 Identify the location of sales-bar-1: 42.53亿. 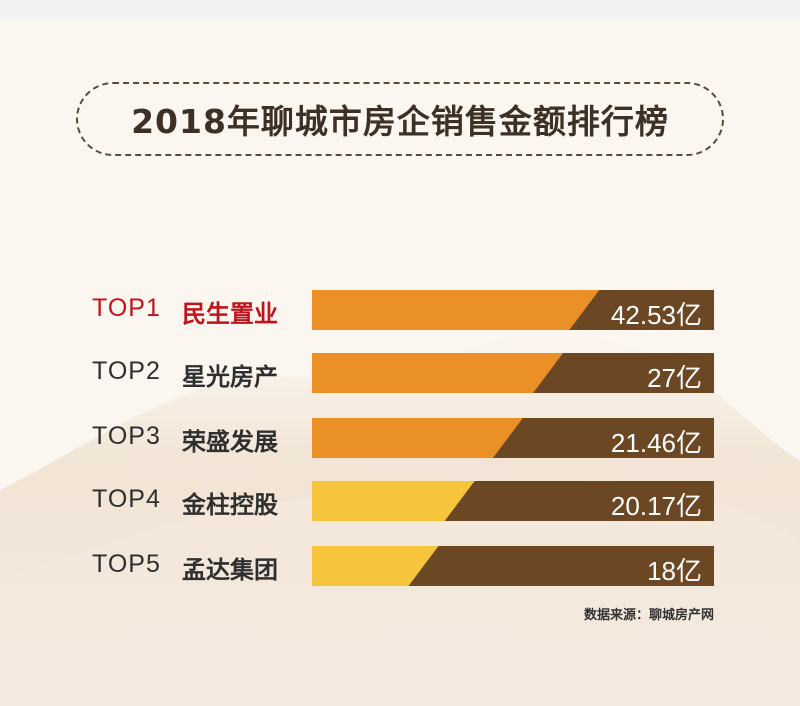
(513, 310).